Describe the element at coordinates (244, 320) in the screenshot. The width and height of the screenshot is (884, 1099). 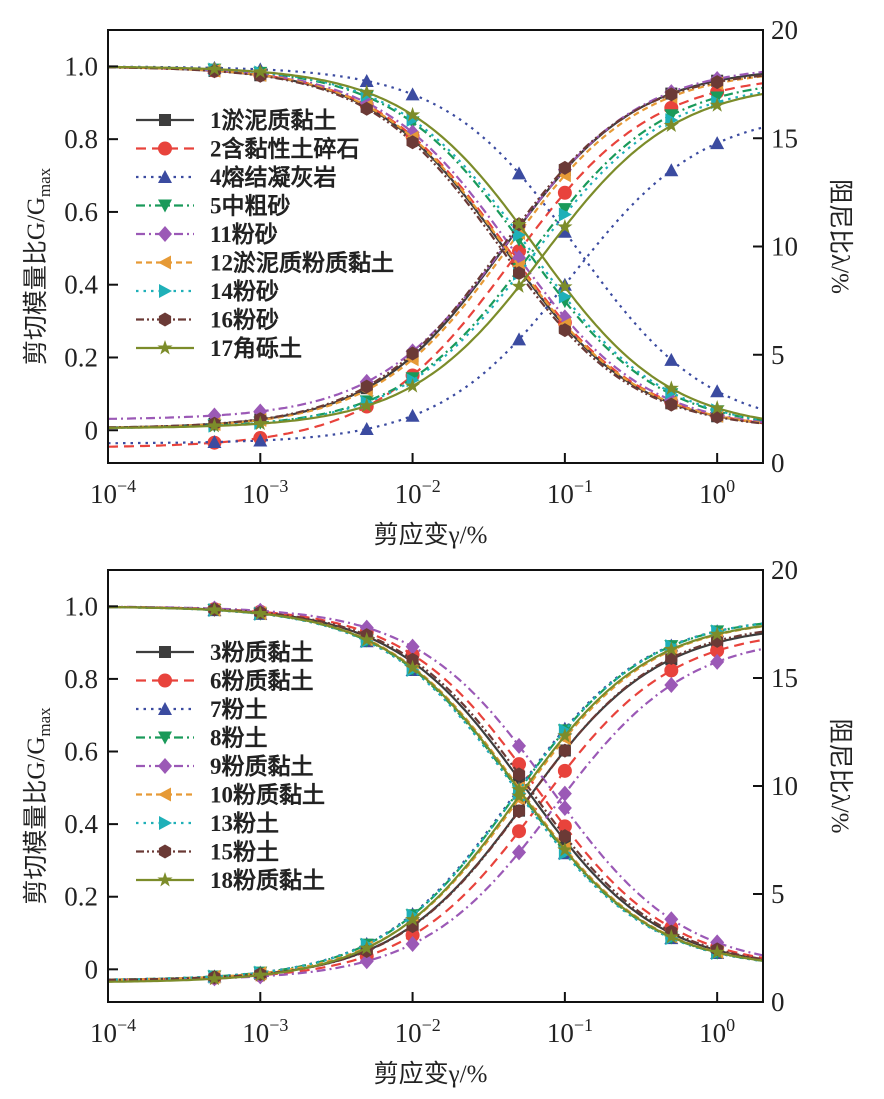
I see `legend-label: 16粉砂` at that location.